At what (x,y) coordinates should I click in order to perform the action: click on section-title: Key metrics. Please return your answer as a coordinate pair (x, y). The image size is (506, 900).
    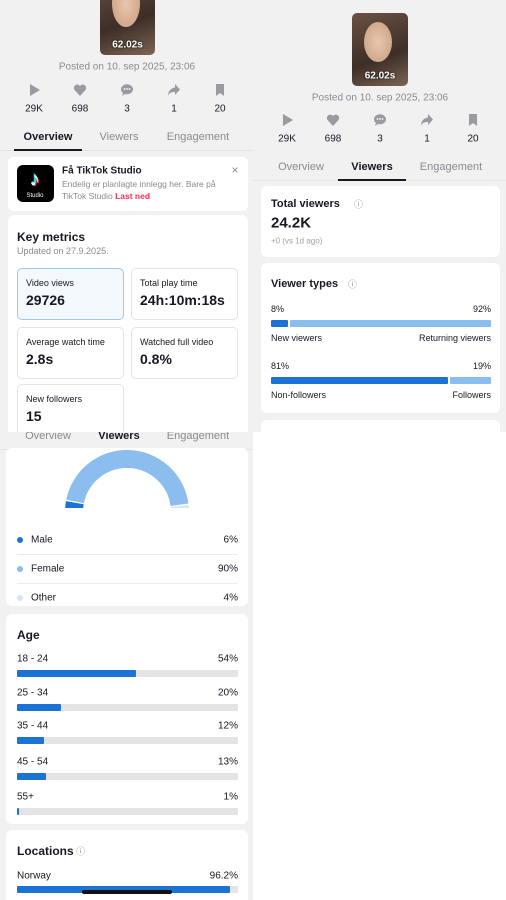
    Looking at the image, I should click on (51, 237).